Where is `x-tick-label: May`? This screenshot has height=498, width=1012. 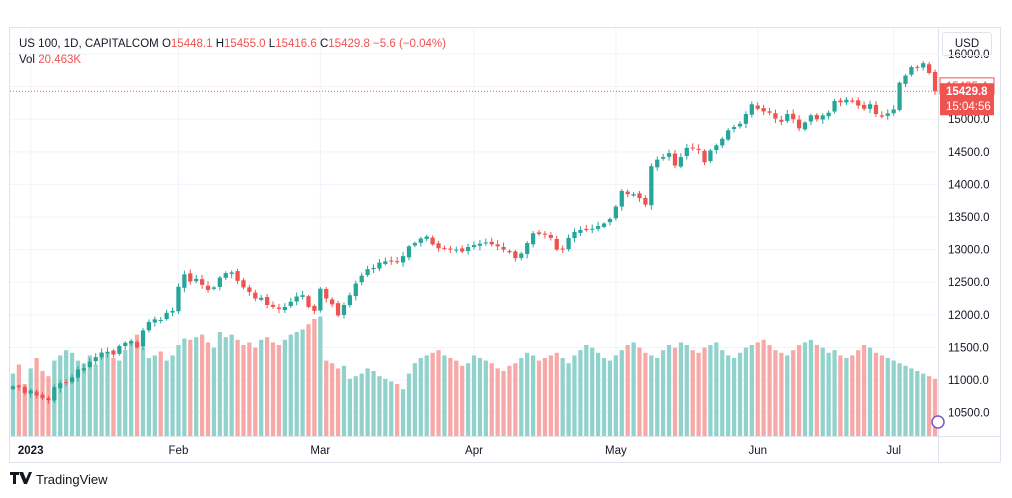 x-tick-label: May is located at coordinates (616, 451).